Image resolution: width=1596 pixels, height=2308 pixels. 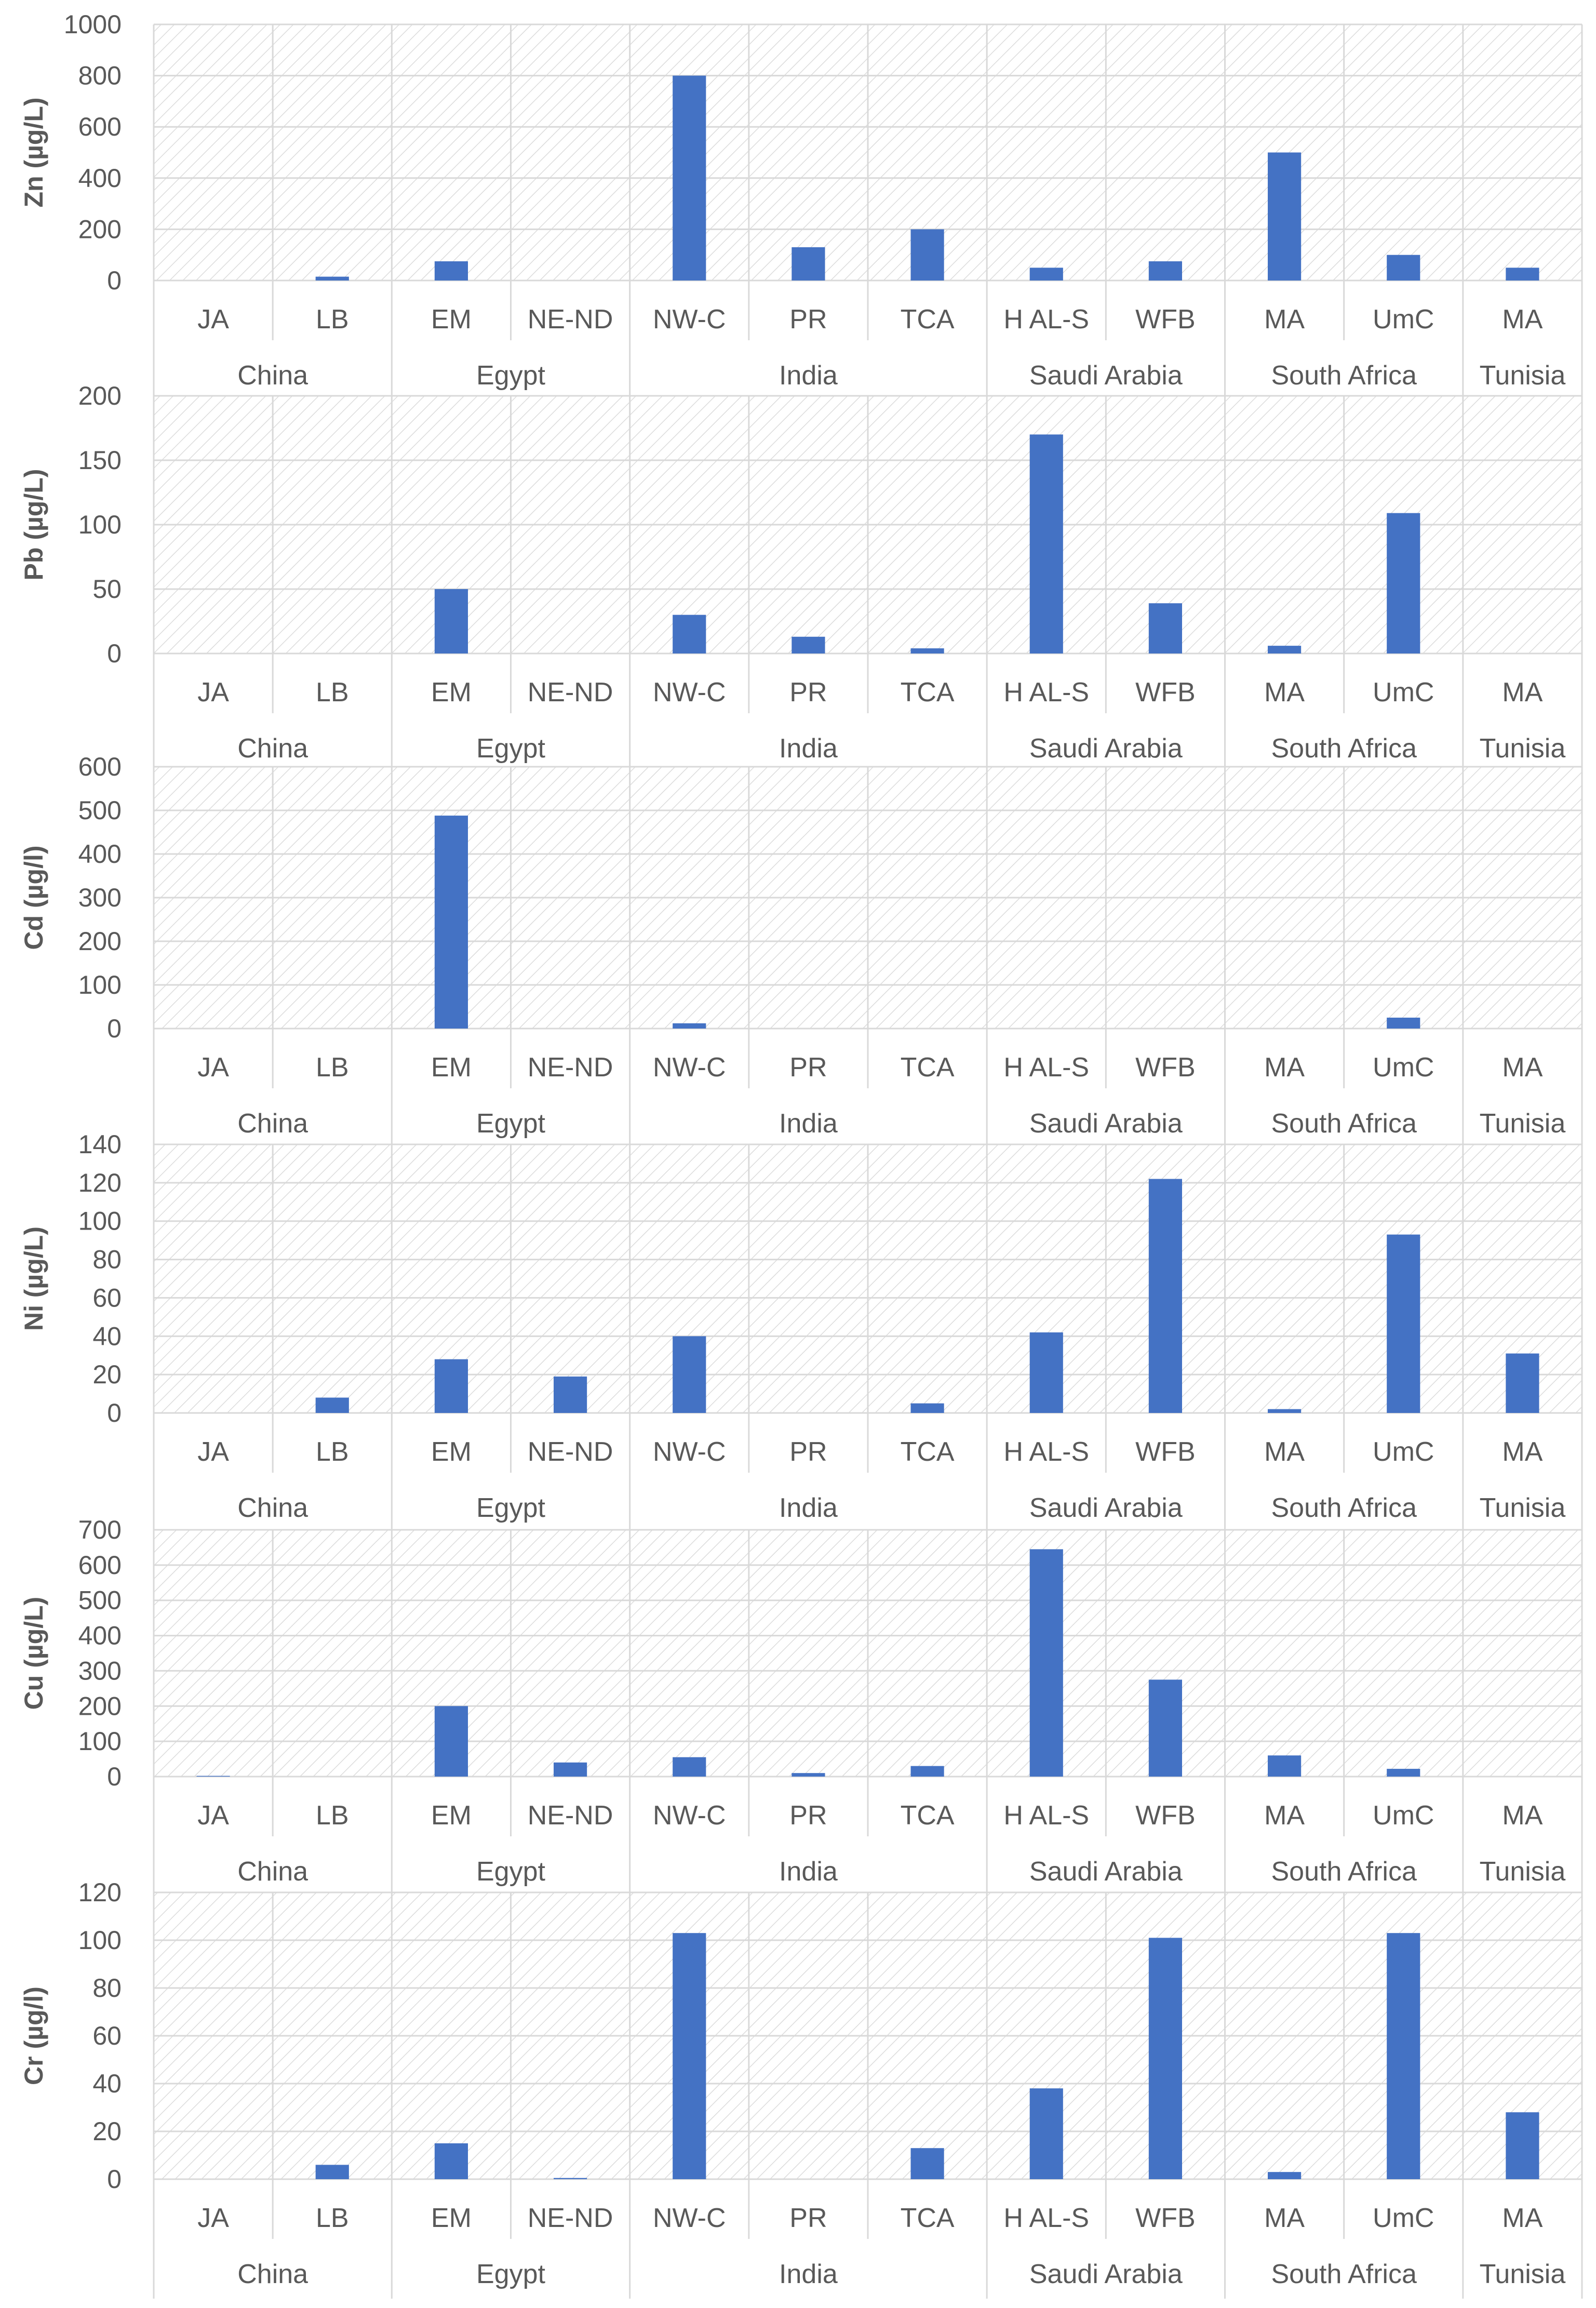 I want to click on y-tick-label: 400, so click(x=100, y=179).